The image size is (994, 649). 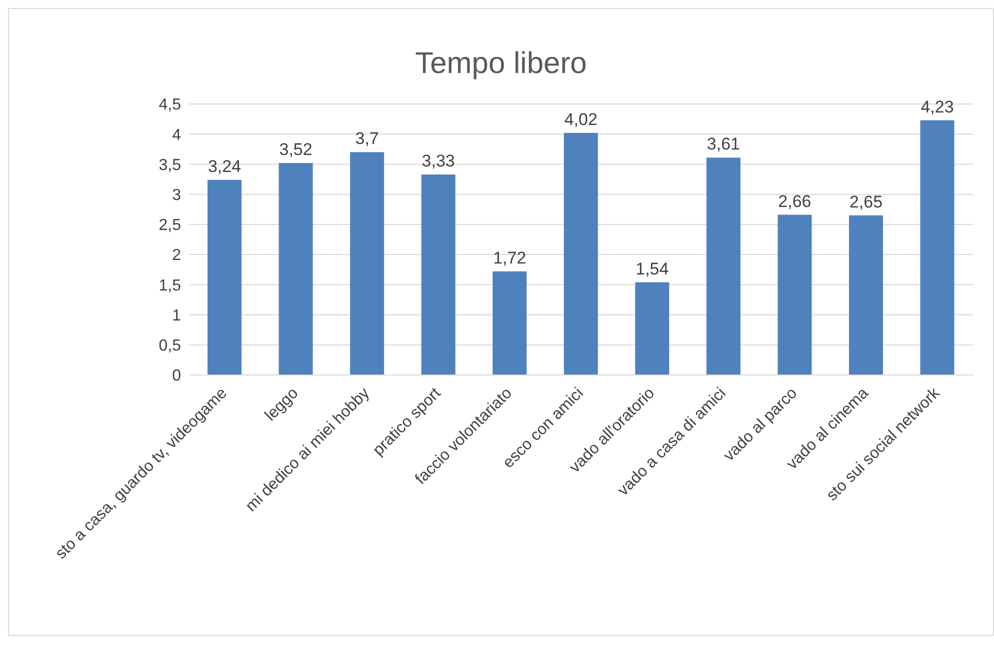 I want to click on y-tick-label: 2,5, so click(x=170, y=225).